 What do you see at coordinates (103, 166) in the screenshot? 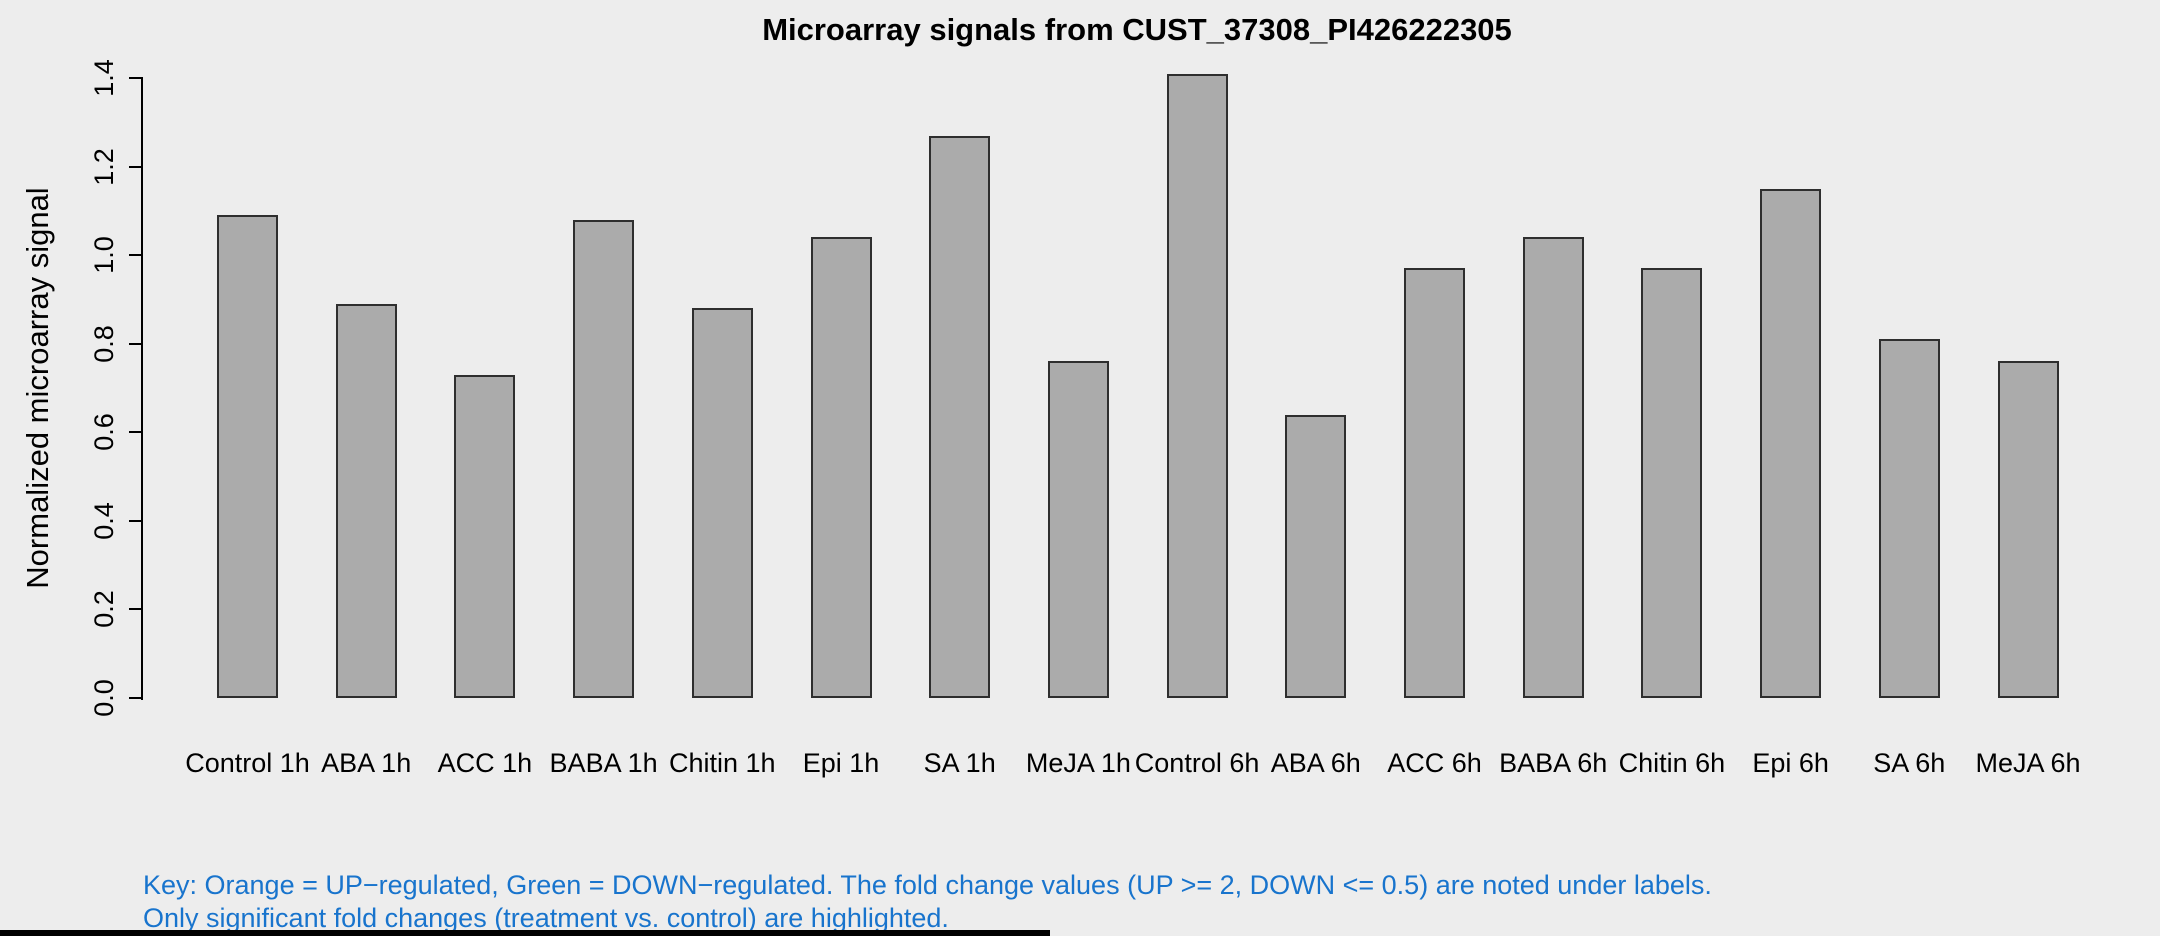
I see `y-tick-label: 1.2` at bounding box center [103, 166].